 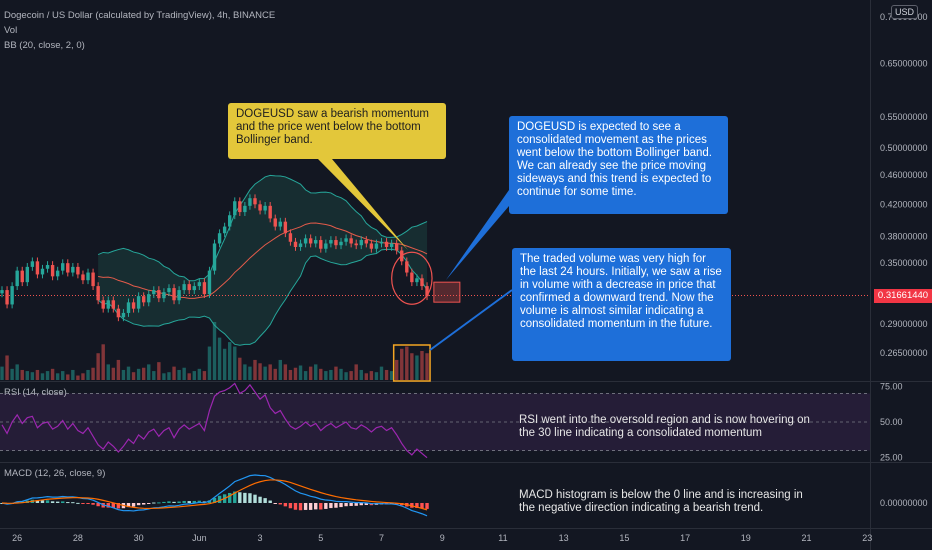 I want to click on price-tick-label: 0.26500000, so click(x=904, y=353).